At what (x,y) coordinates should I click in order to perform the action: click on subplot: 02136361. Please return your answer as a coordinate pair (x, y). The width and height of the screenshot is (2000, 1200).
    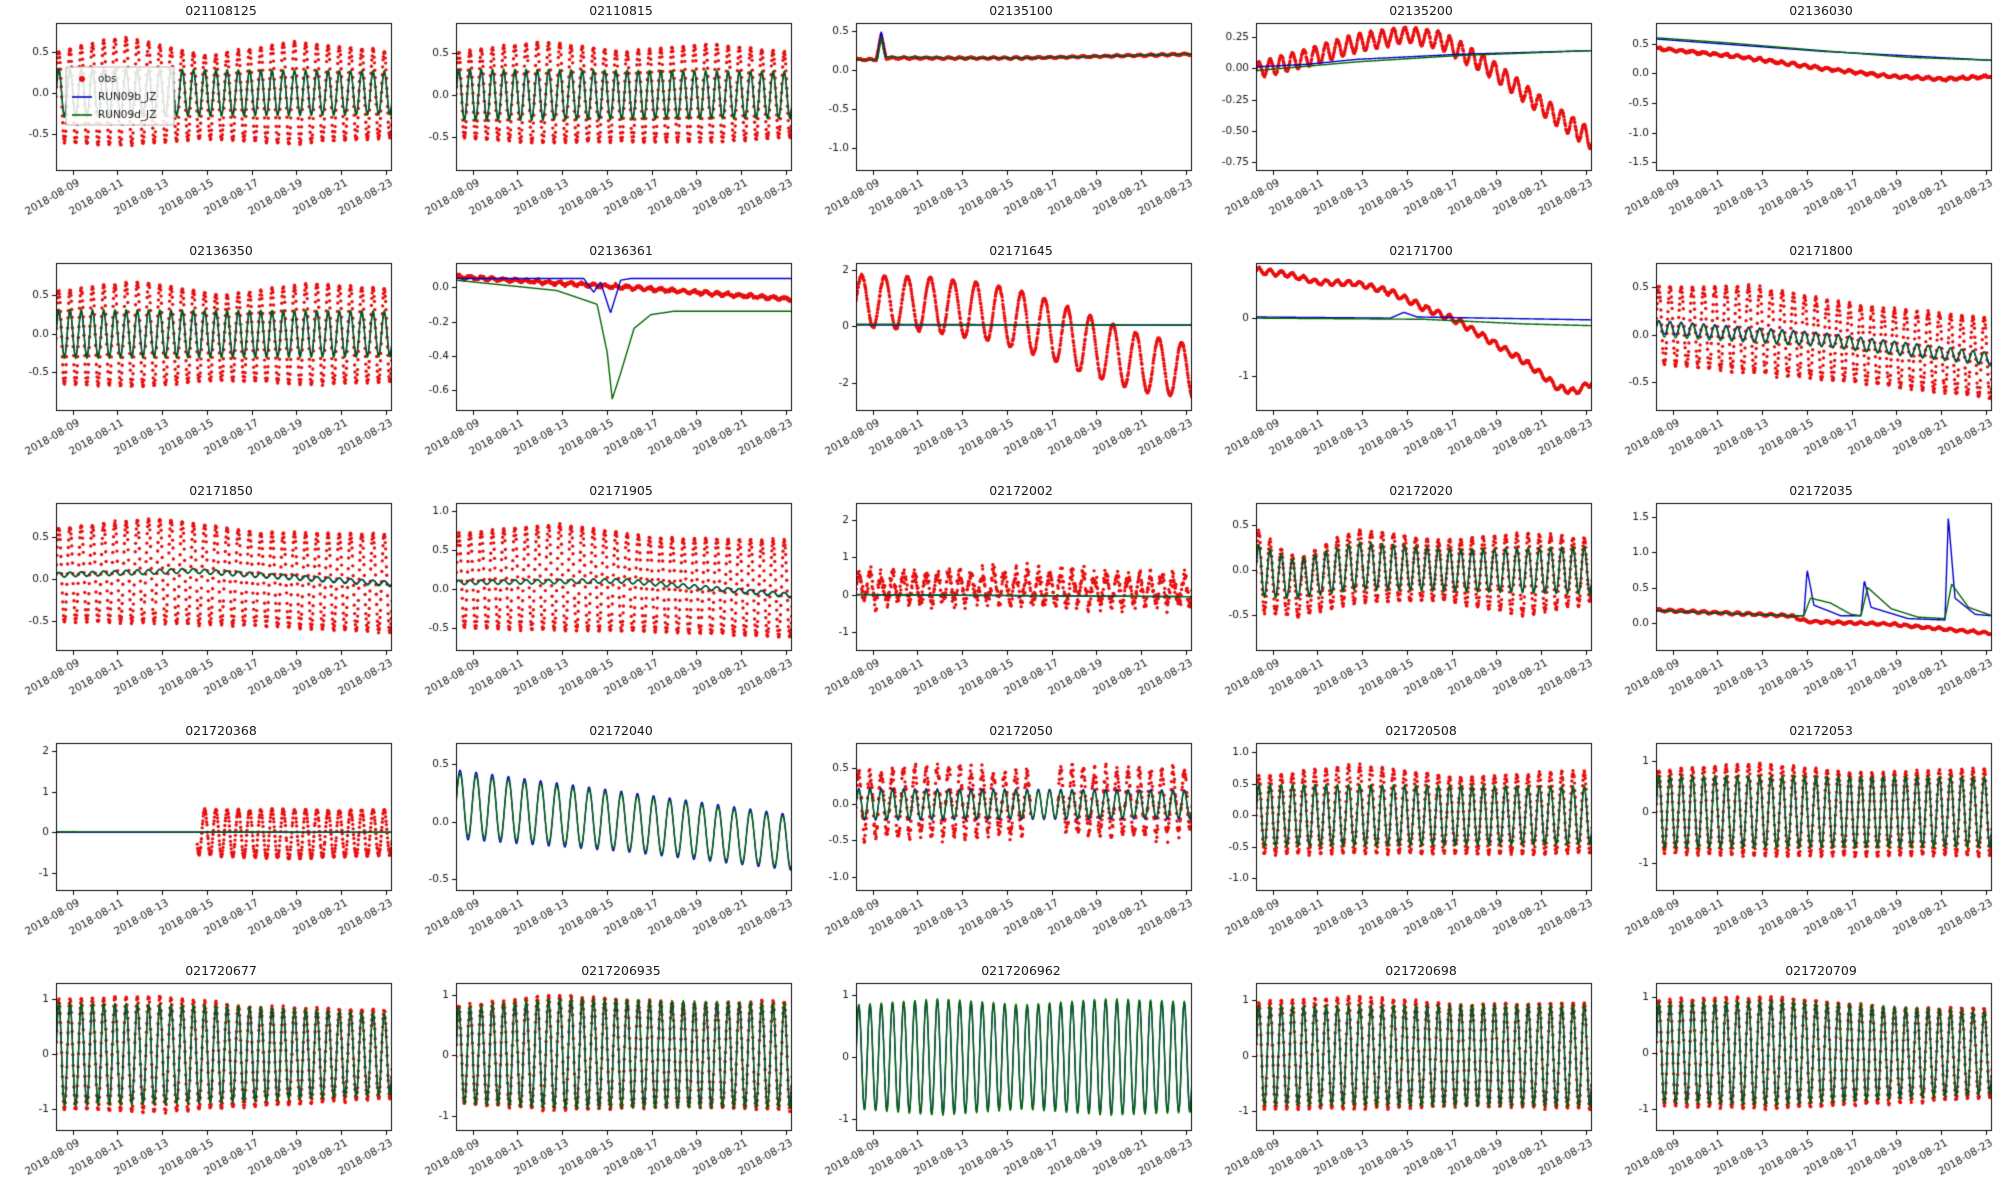
    Looking at the image, I should click on (600, 360).